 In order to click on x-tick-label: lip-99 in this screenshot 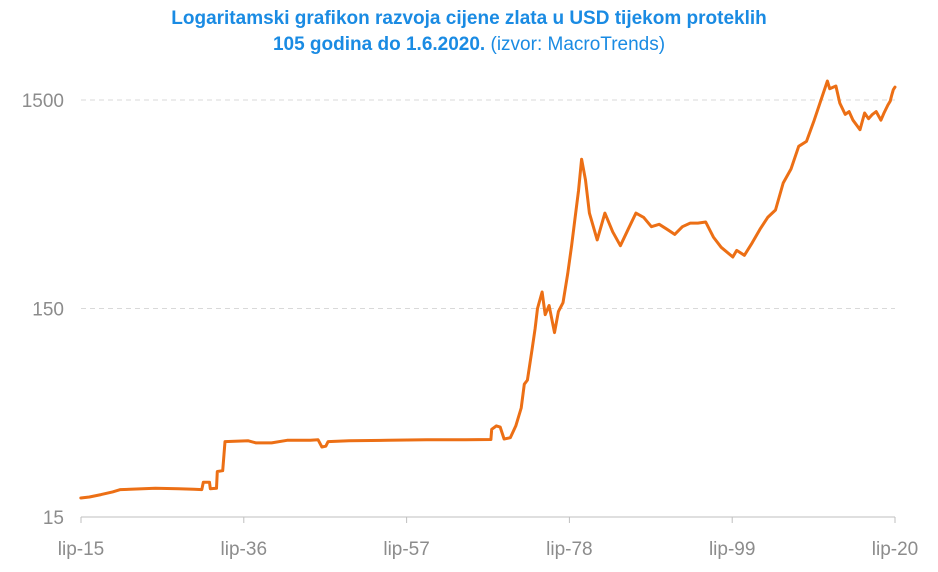, I will do `click(732, 549)`.